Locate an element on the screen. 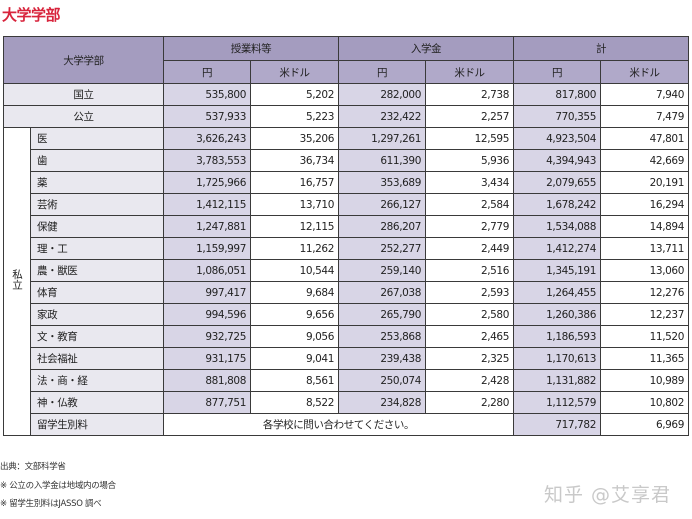 The image size is (692, 519). private-group-label: 私立 is located at coordinates (17, 281).